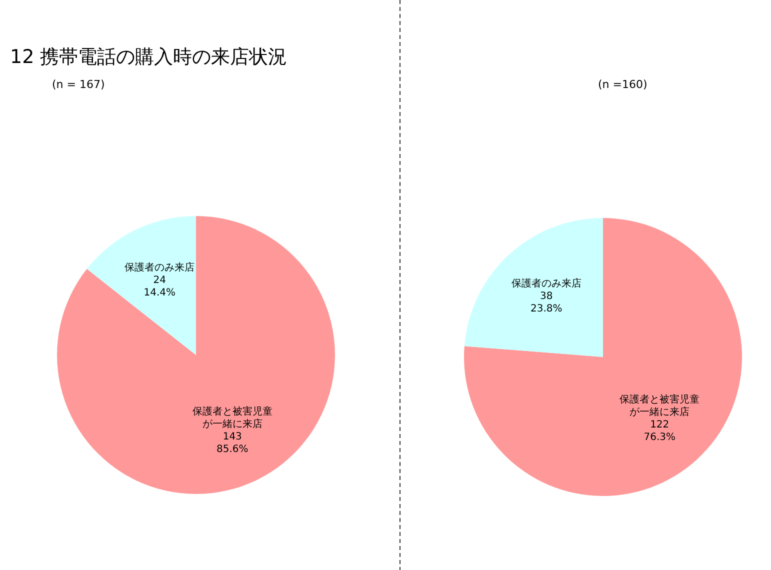  Describe the element at coordinates (232, 442) in the screenshot. I see `data-label: 143 85.6%` at that location.